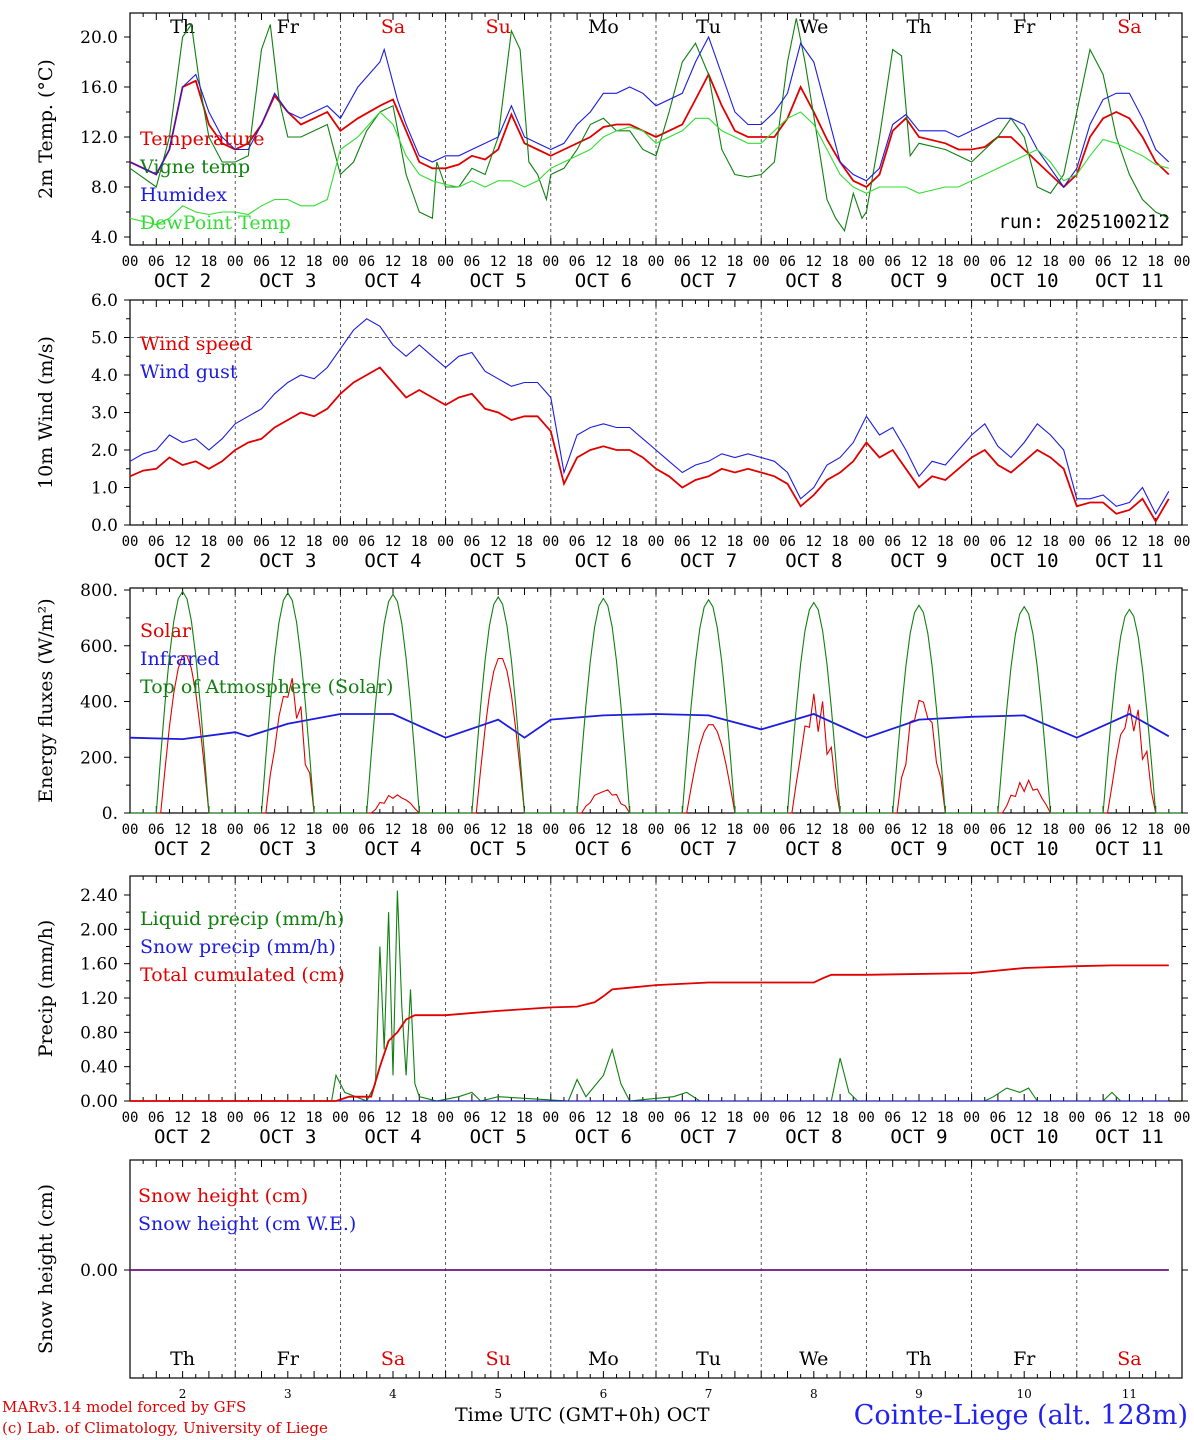 The height and width of the screenshot is (1440, 1194). What do you see at coordinates (1129, 27) in the screenshot?
I see `day-name-label: Sa` at bounding box center [1129, 27].